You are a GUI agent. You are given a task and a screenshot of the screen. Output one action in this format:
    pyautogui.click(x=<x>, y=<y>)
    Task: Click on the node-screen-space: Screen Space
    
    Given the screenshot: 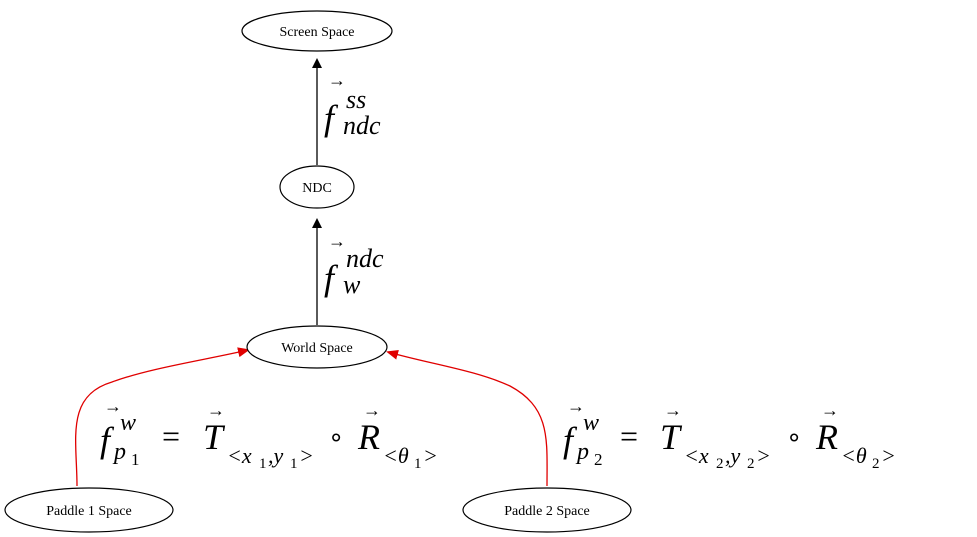 What is the action you would take?
    pyautogui.click(x=317, y=31)
    